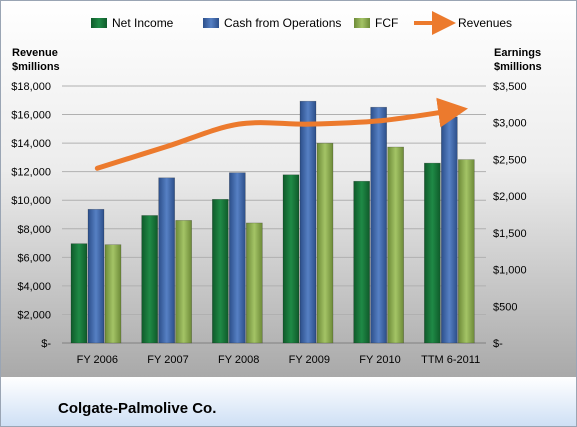 This screenshot has width=577, height=427. Describe the element at coordinates (498, 344) in the screenshot. I see `right-tick-label: $-` at that location.